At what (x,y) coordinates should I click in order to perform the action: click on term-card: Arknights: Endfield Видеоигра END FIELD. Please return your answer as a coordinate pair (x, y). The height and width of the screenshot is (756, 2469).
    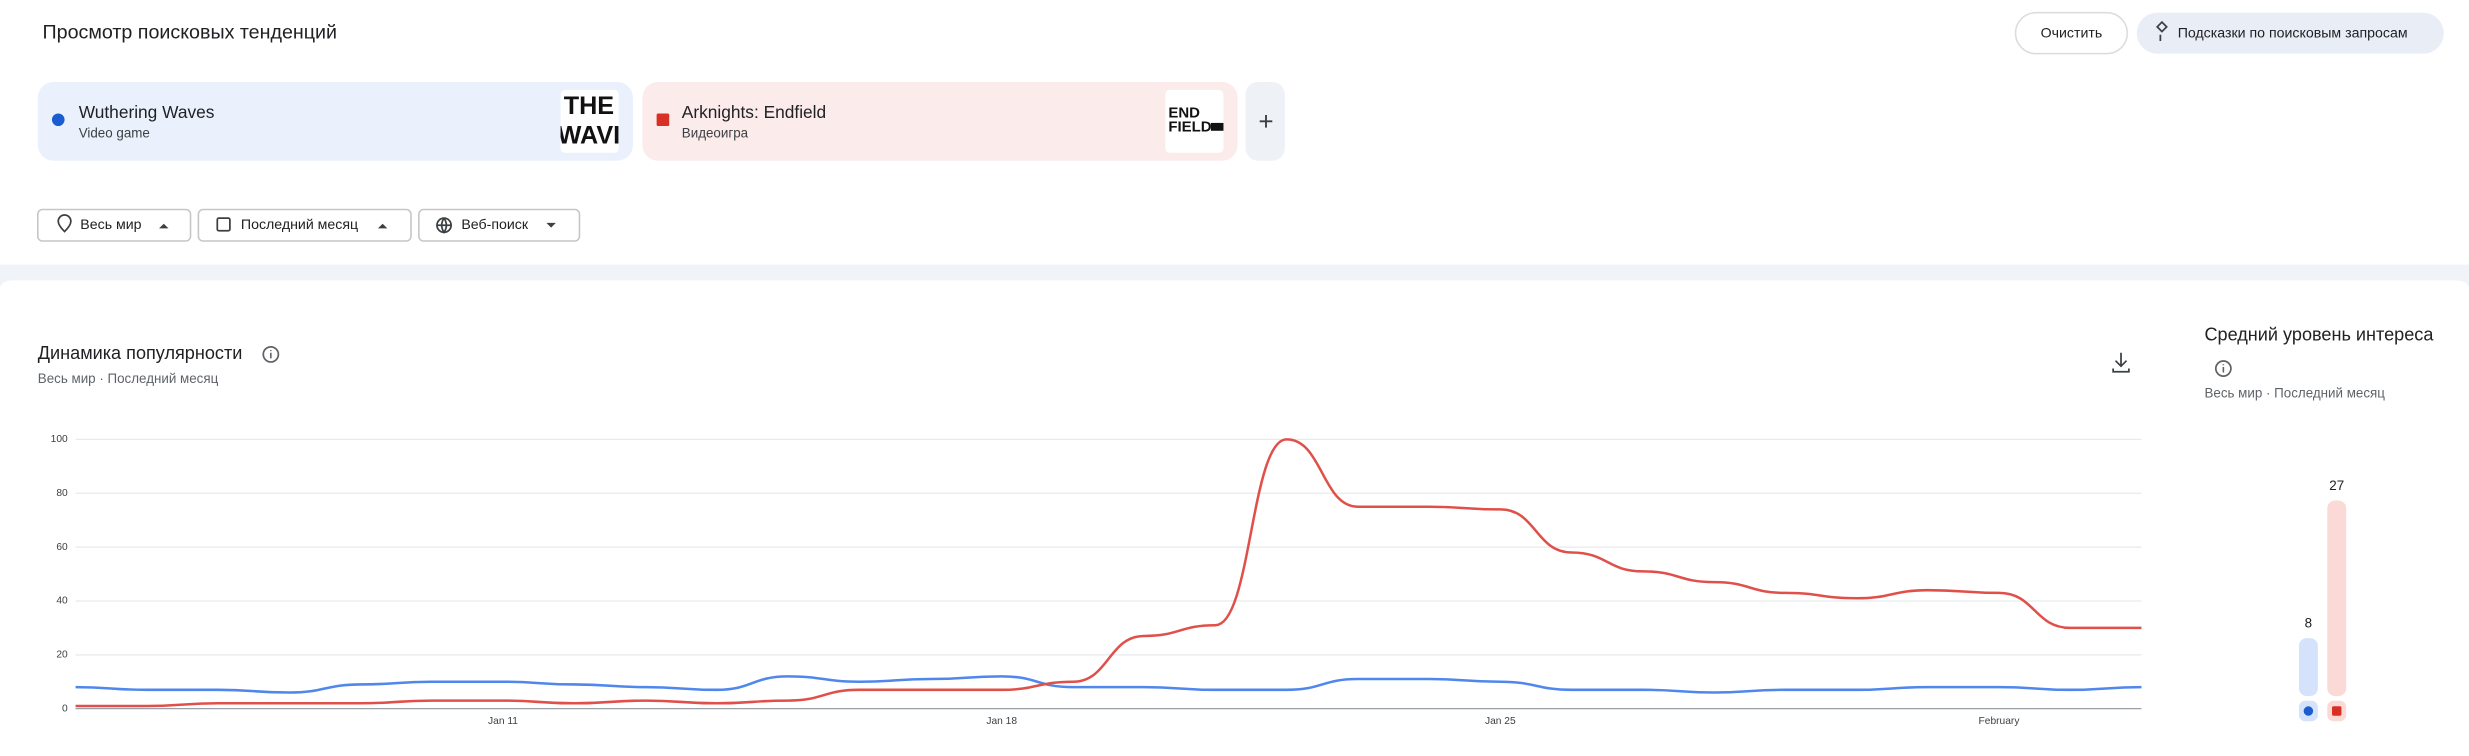
    Looking at the image, I should click on (940, 121).